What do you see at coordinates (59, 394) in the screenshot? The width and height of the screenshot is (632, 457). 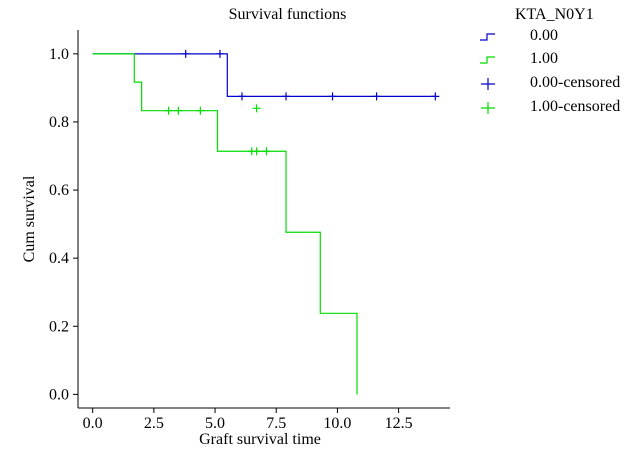 I see `y-tick-label: 0.0` at bounding box center [59, 394].